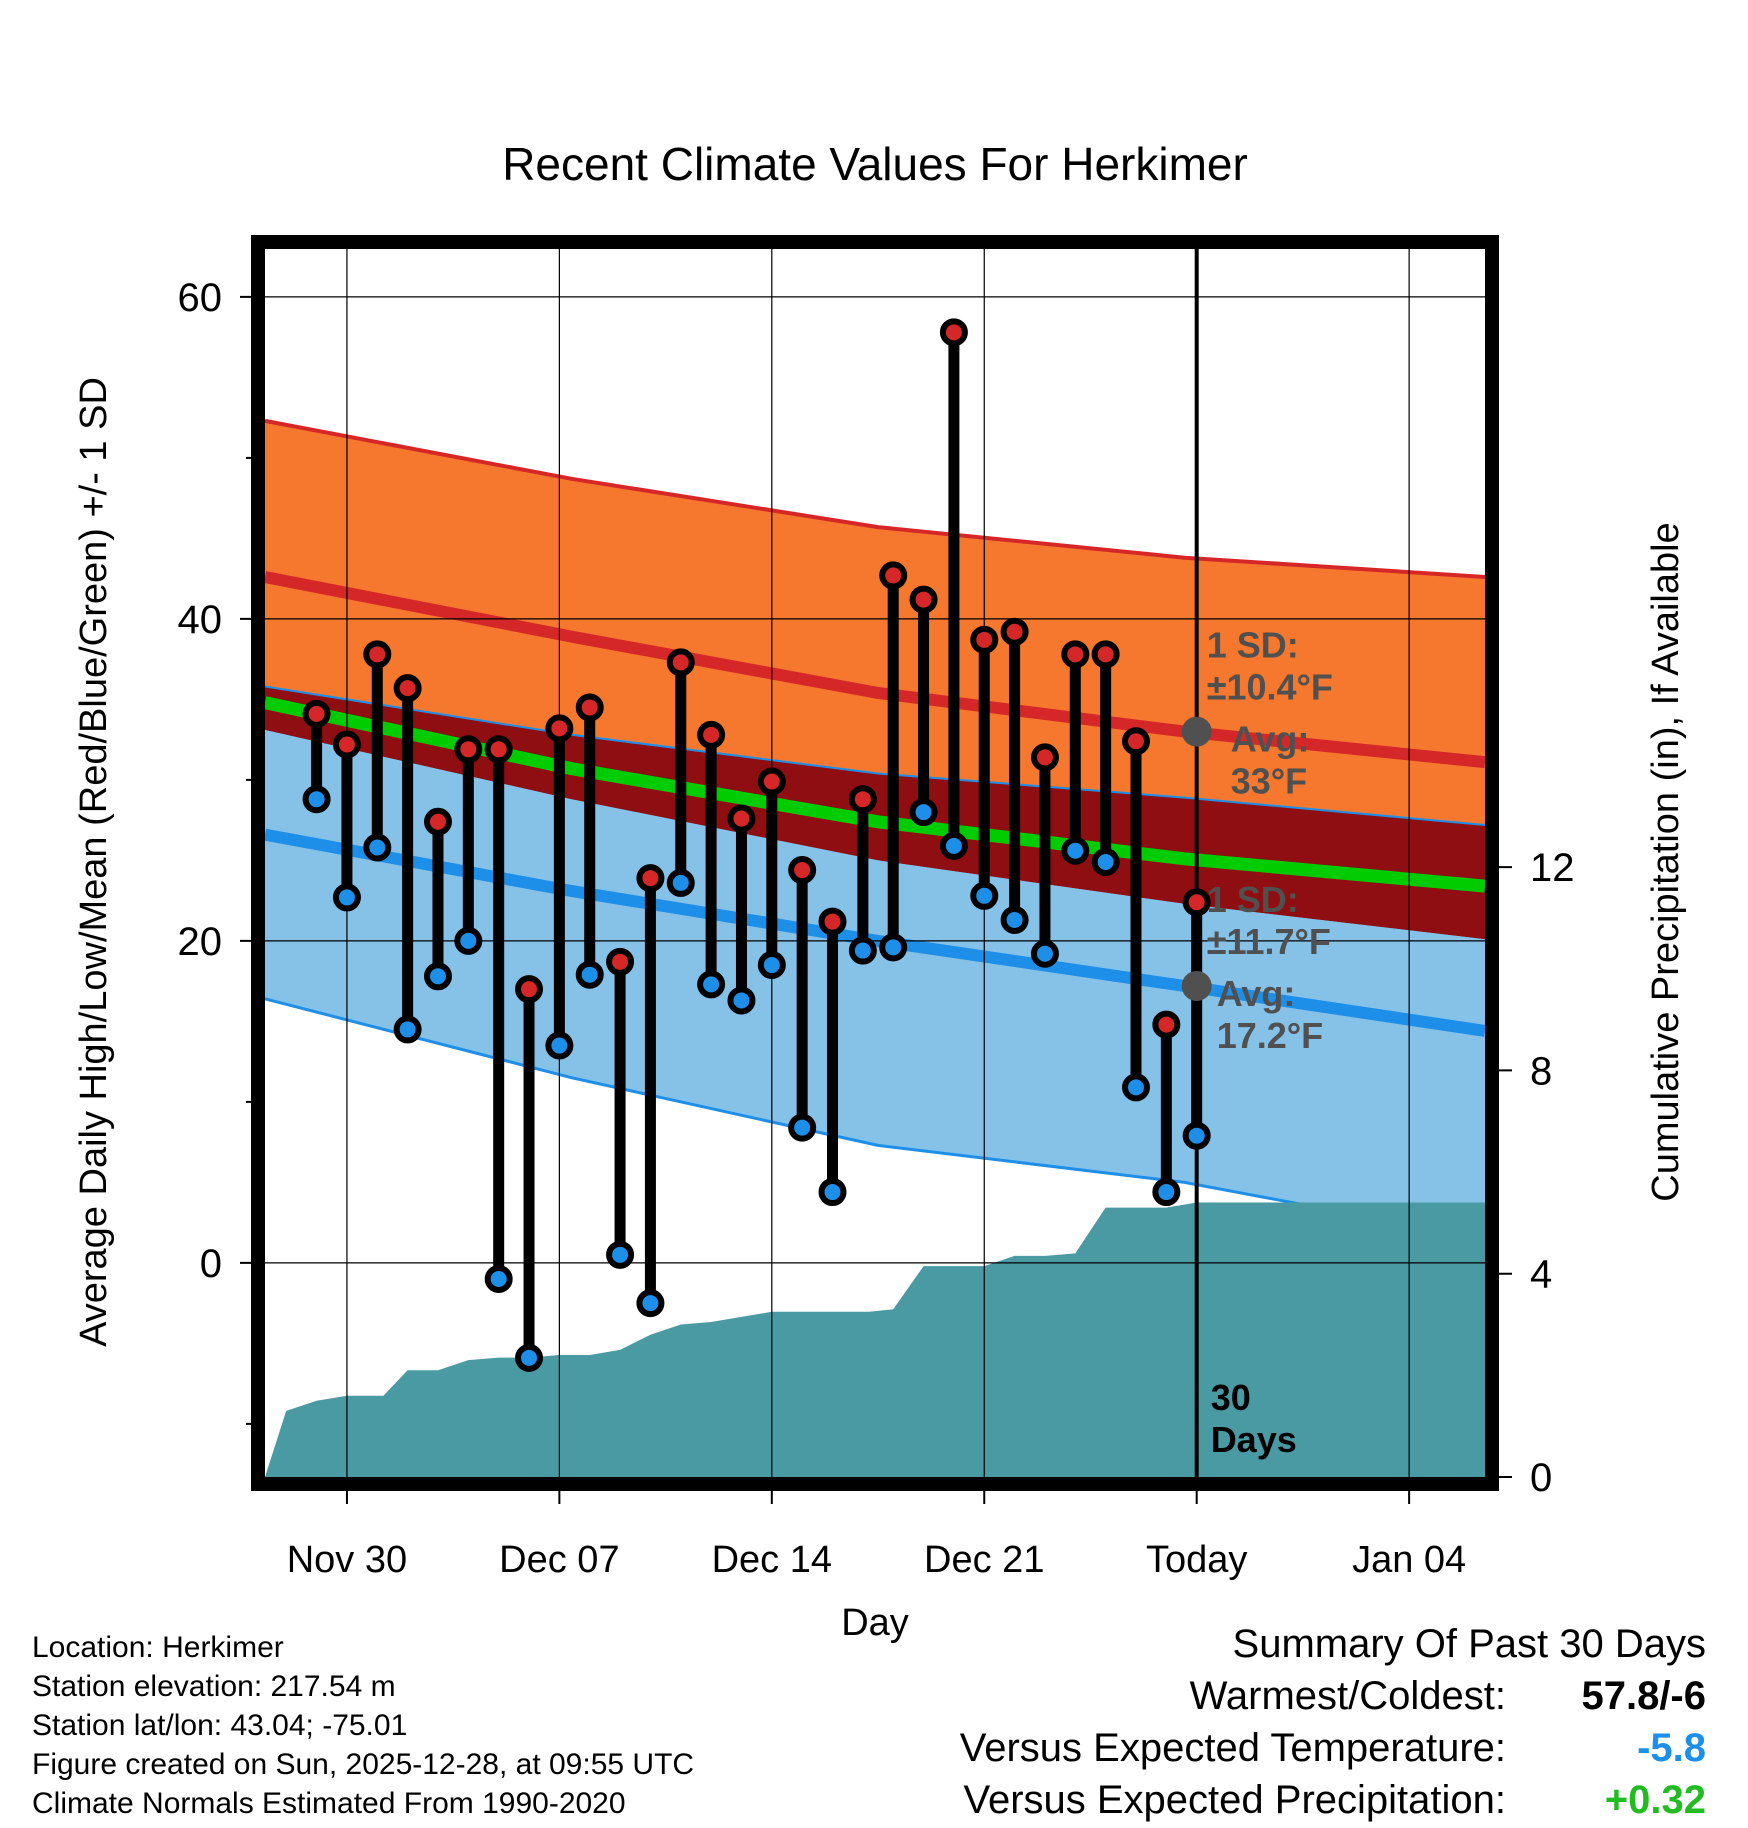 The height and width of the screenshot is (1828, 1748). I want to click on precip-label: Versus Expected Precipitation:, so click(1234, 1800).